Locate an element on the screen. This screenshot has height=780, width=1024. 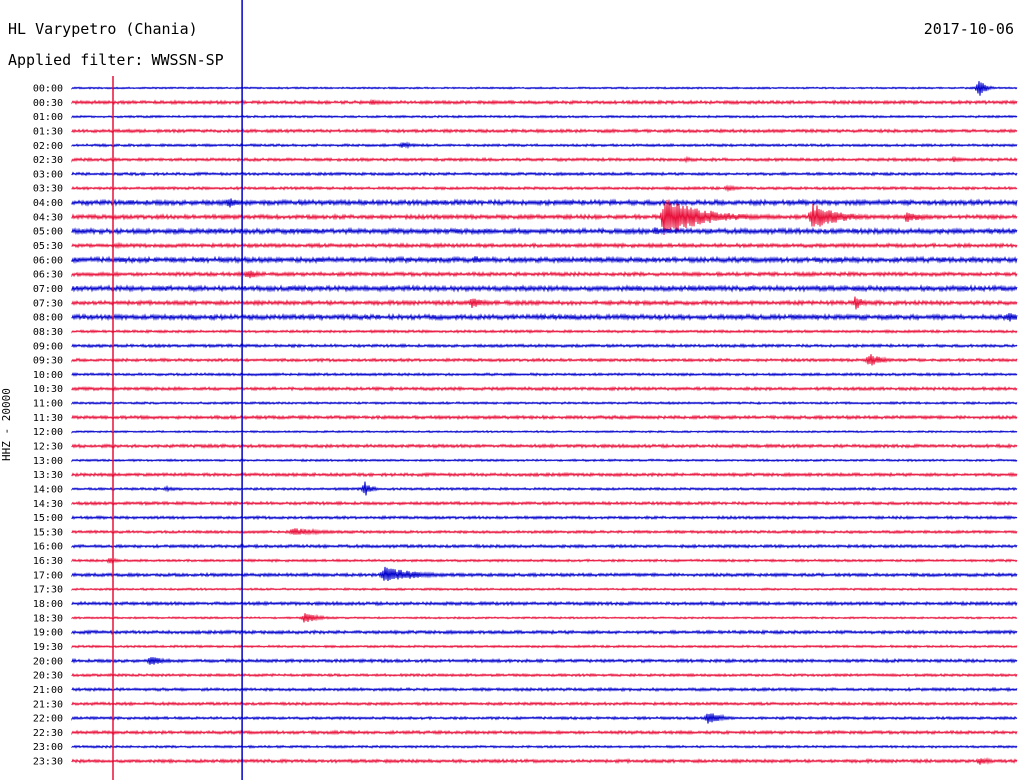
row-label: 02:00 is located at coordinates (48, 146).